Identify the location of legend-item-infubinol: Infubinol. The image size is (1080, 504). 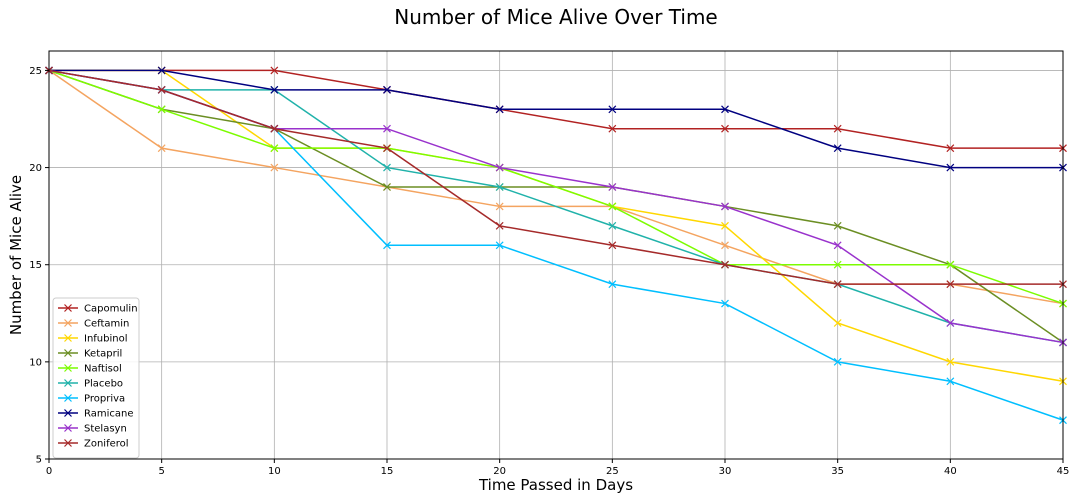
(93, 339).